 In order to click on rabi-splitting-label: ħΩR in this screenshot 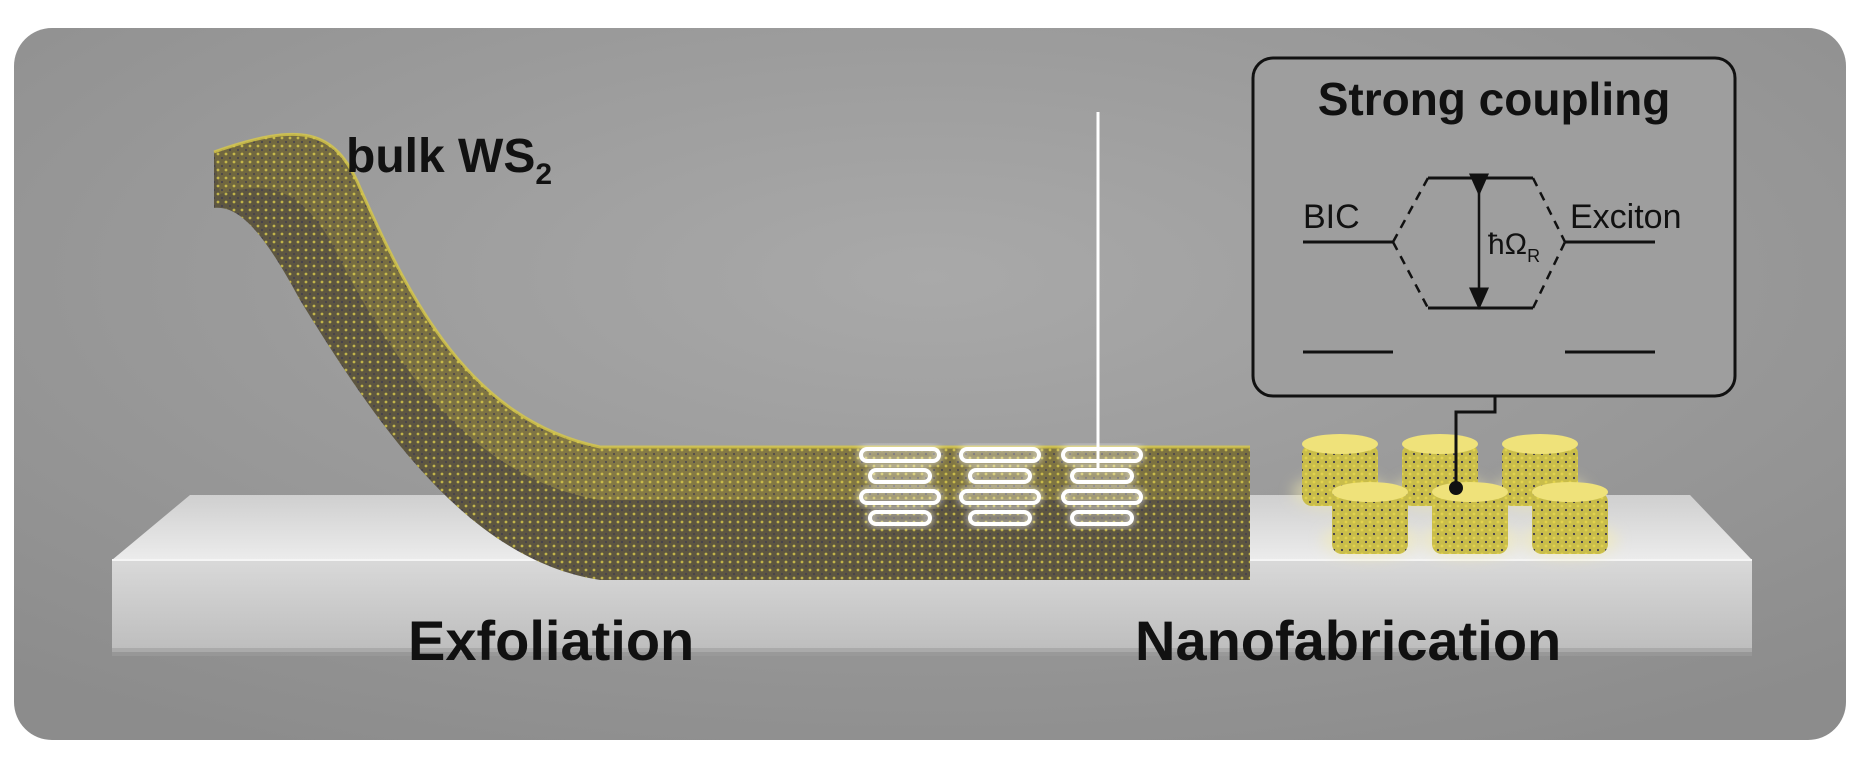, I will do `click(1514, 247)`.